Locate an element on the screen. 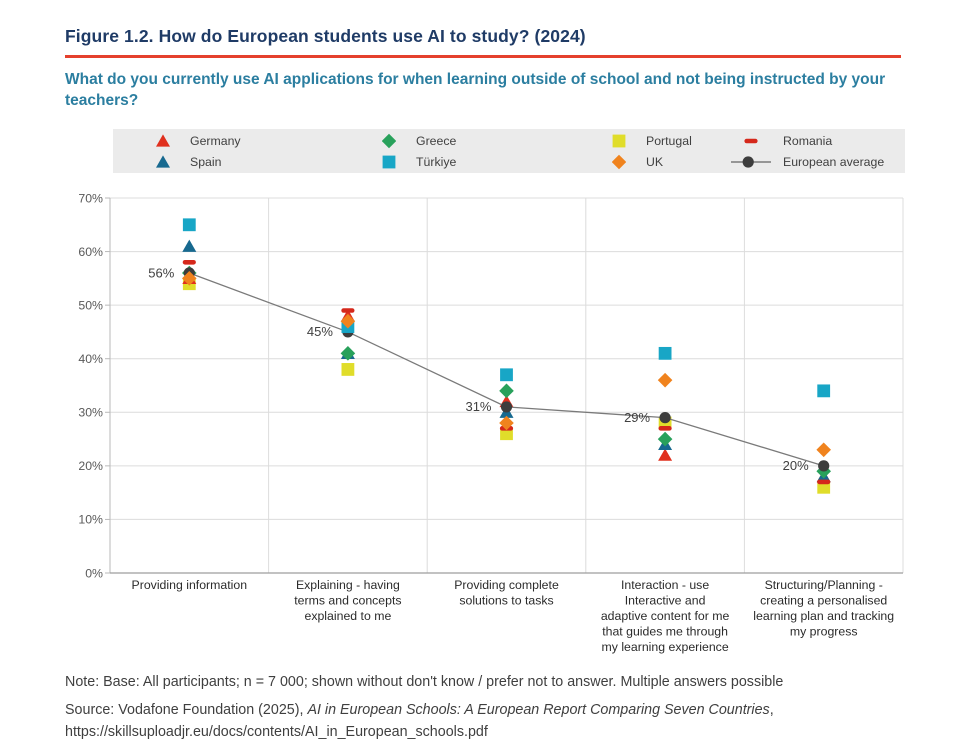  legend-greece-glyph is located at coordinates (389, 140).